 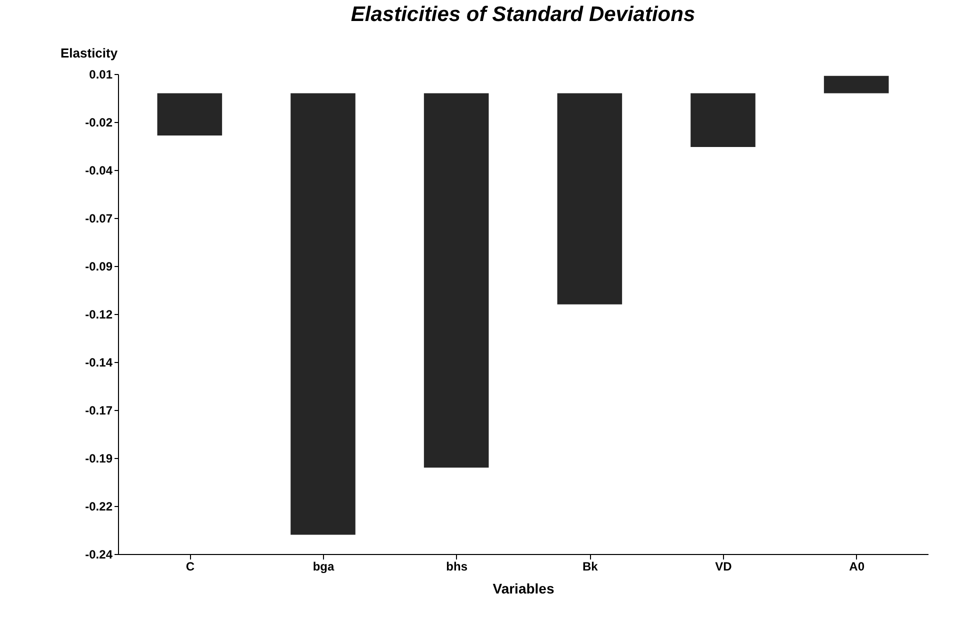 I want to click on y-tick-label: -0.09, so click(x=99, y=267).